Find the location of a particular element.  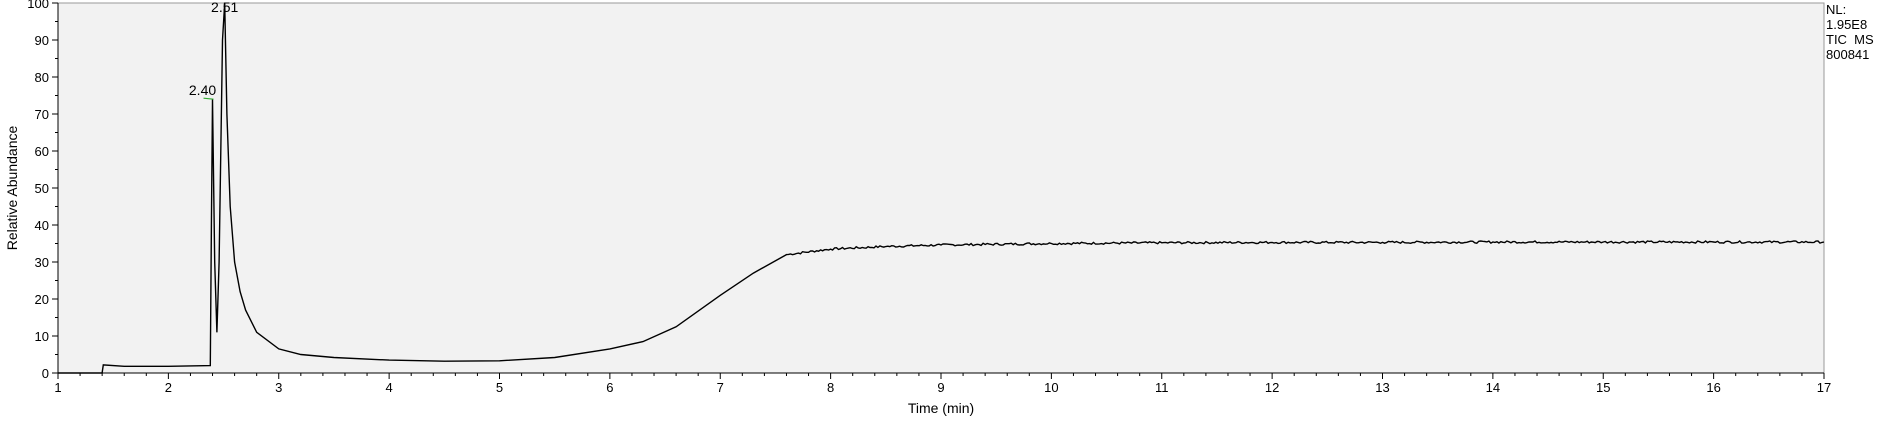

x-tick-label: 16 is located at coordinates (1713, 387).